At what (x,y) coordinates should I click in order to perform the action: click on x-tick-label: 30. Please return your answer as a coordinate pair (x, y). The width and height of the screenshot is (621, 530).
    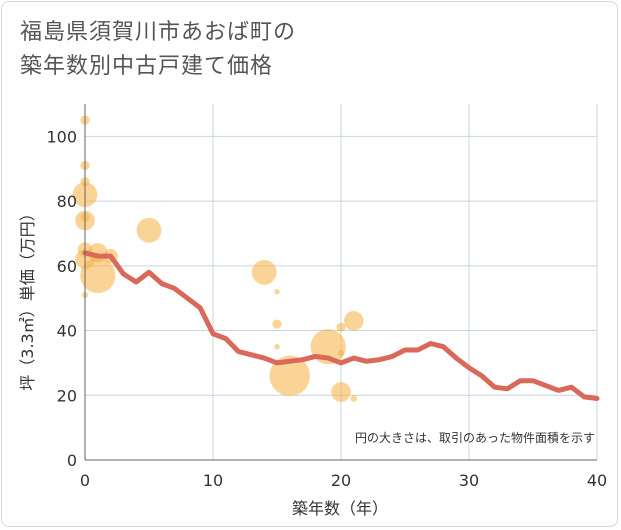
    Looking at the image, I should click on (469, 480).